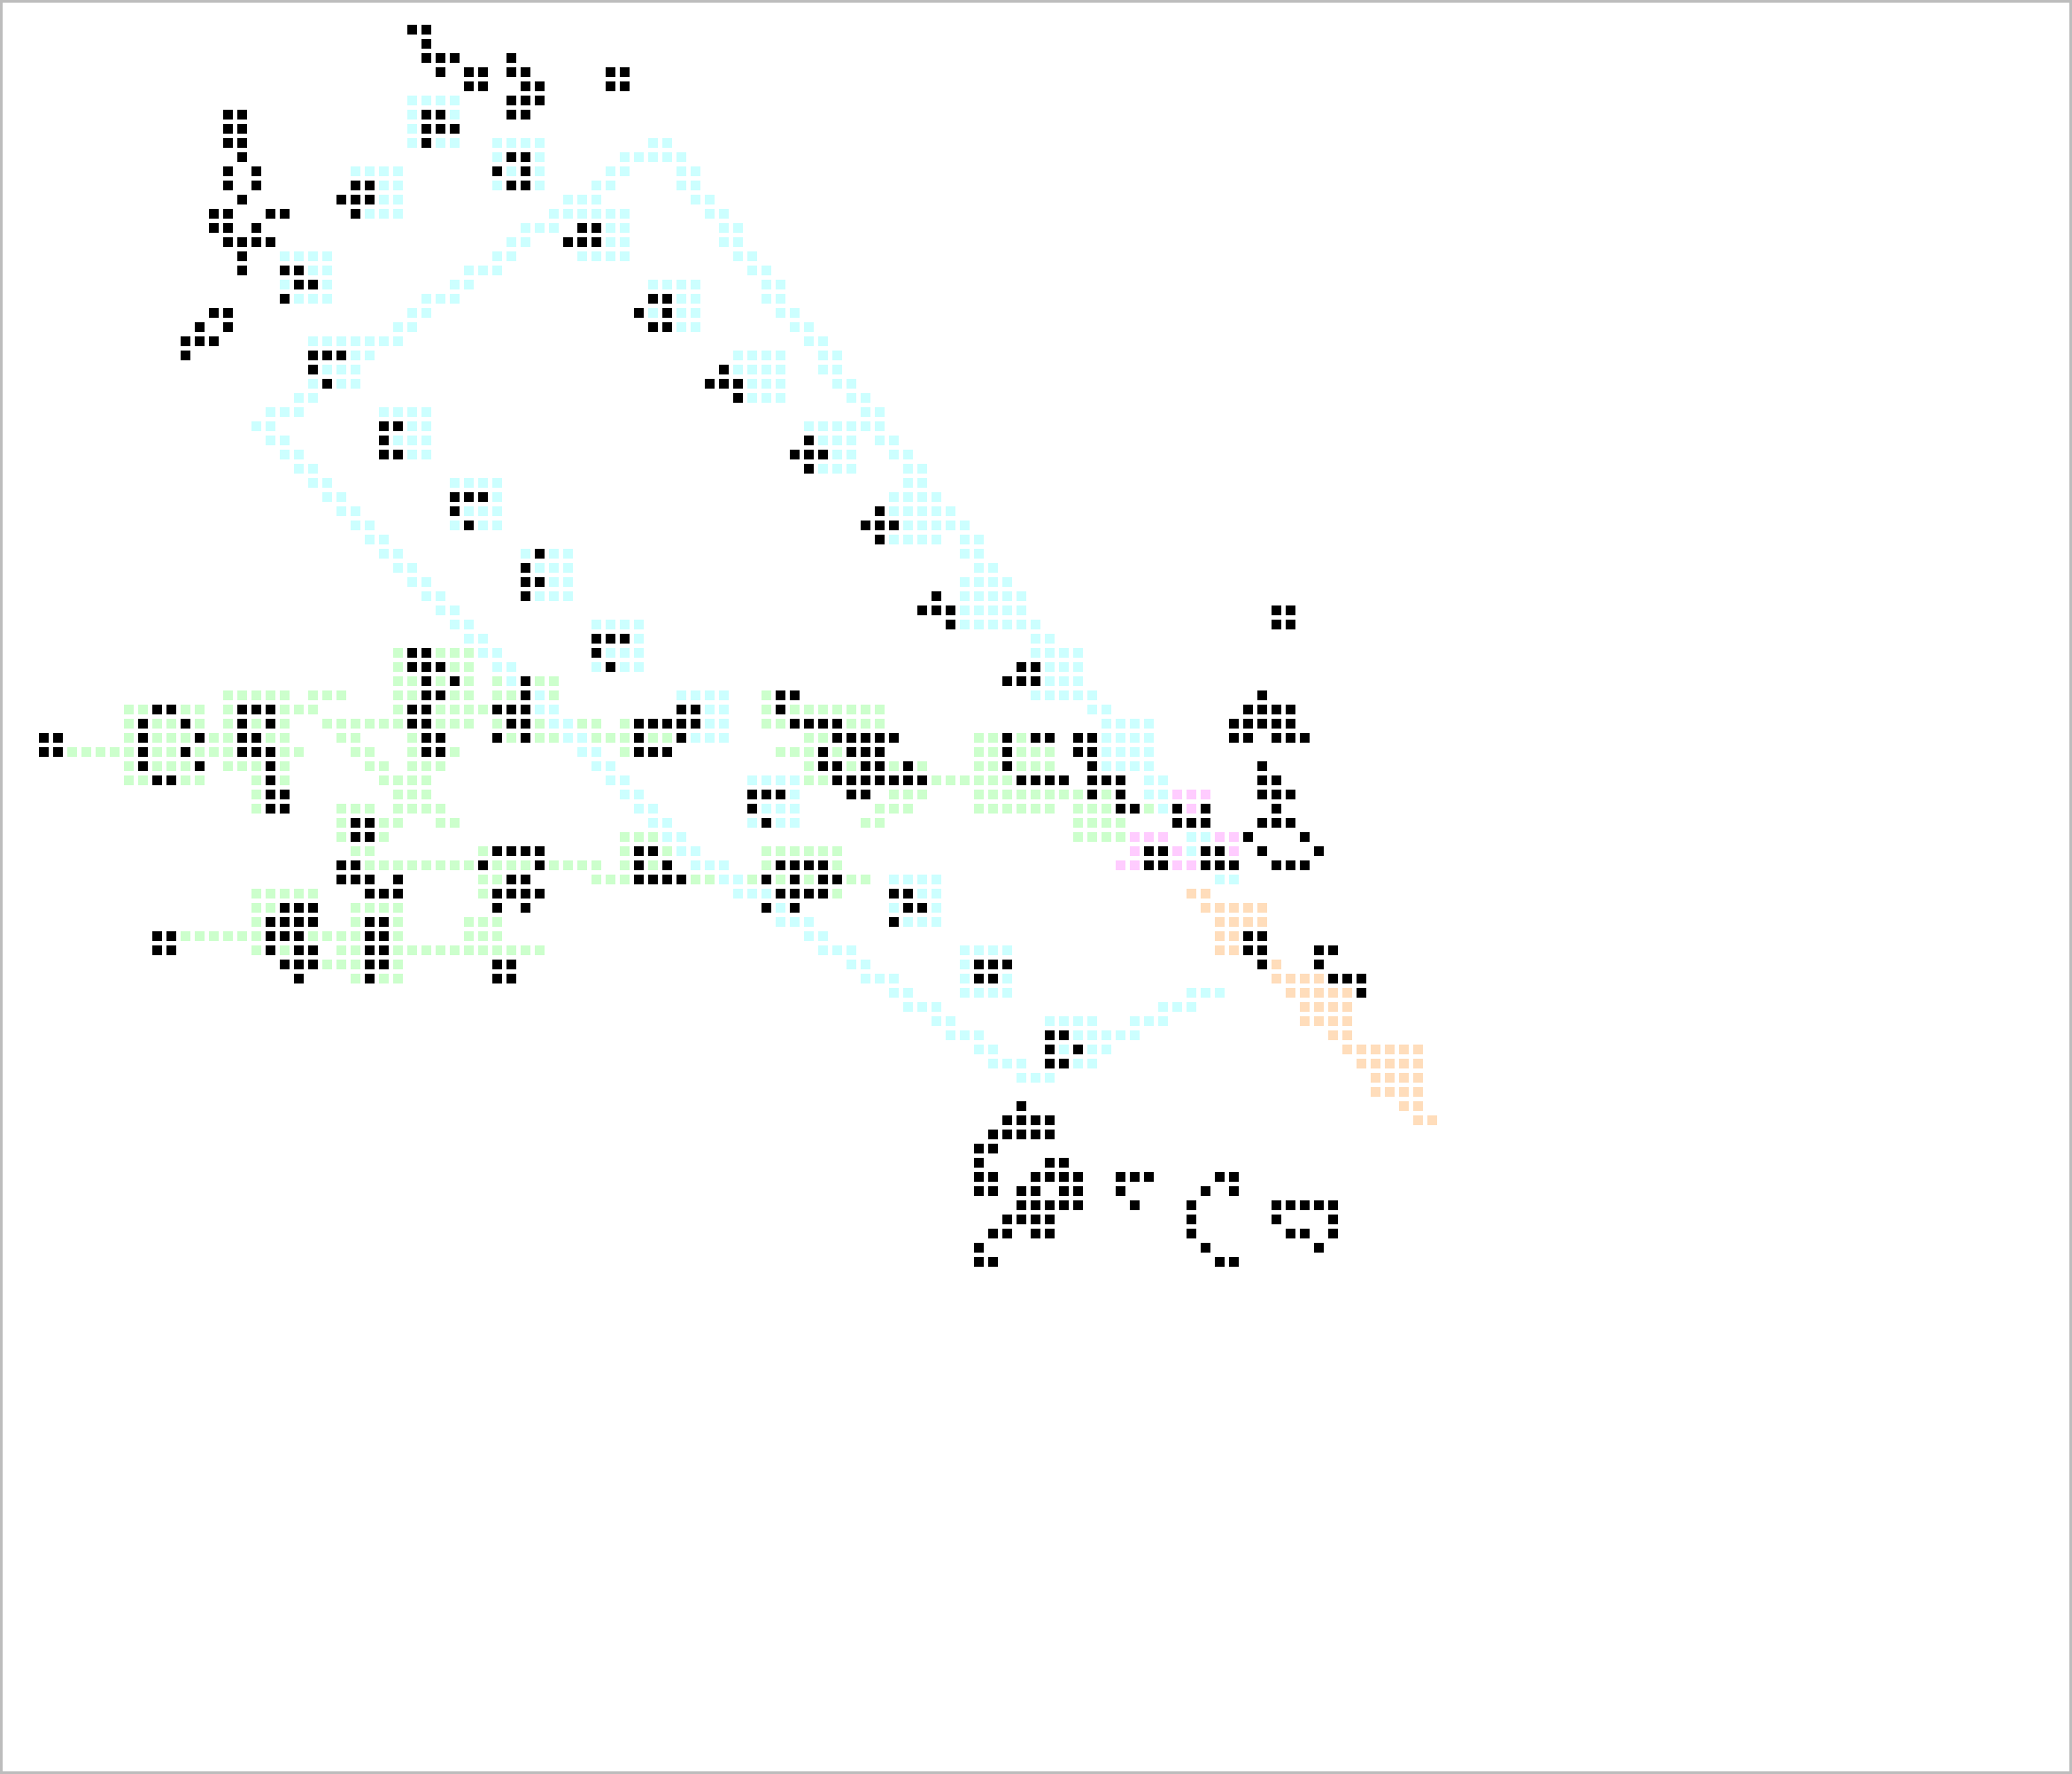 The width and height of the screenshot is (2072, 1774). What do you see at coordinates (412, 681) in the screenshot?
I see `trail-cell-green-oscillator-c` at bounding box center [412, 681].